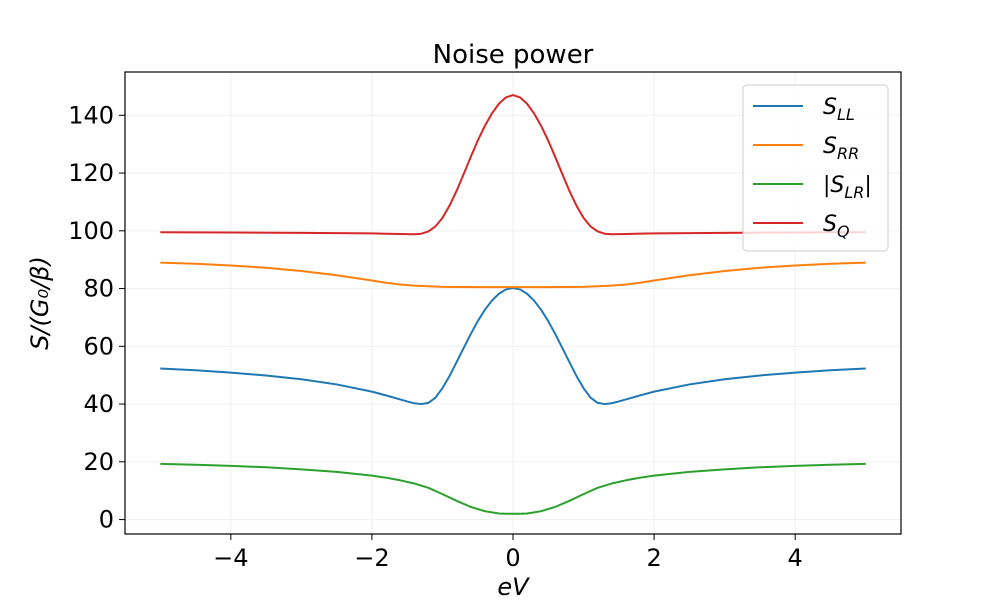 The height and width of the screenshot is (600, 1000). Describe the element at coordinates (513, 55) in the screenshot. I see `chart-title: Noise power` at that location.